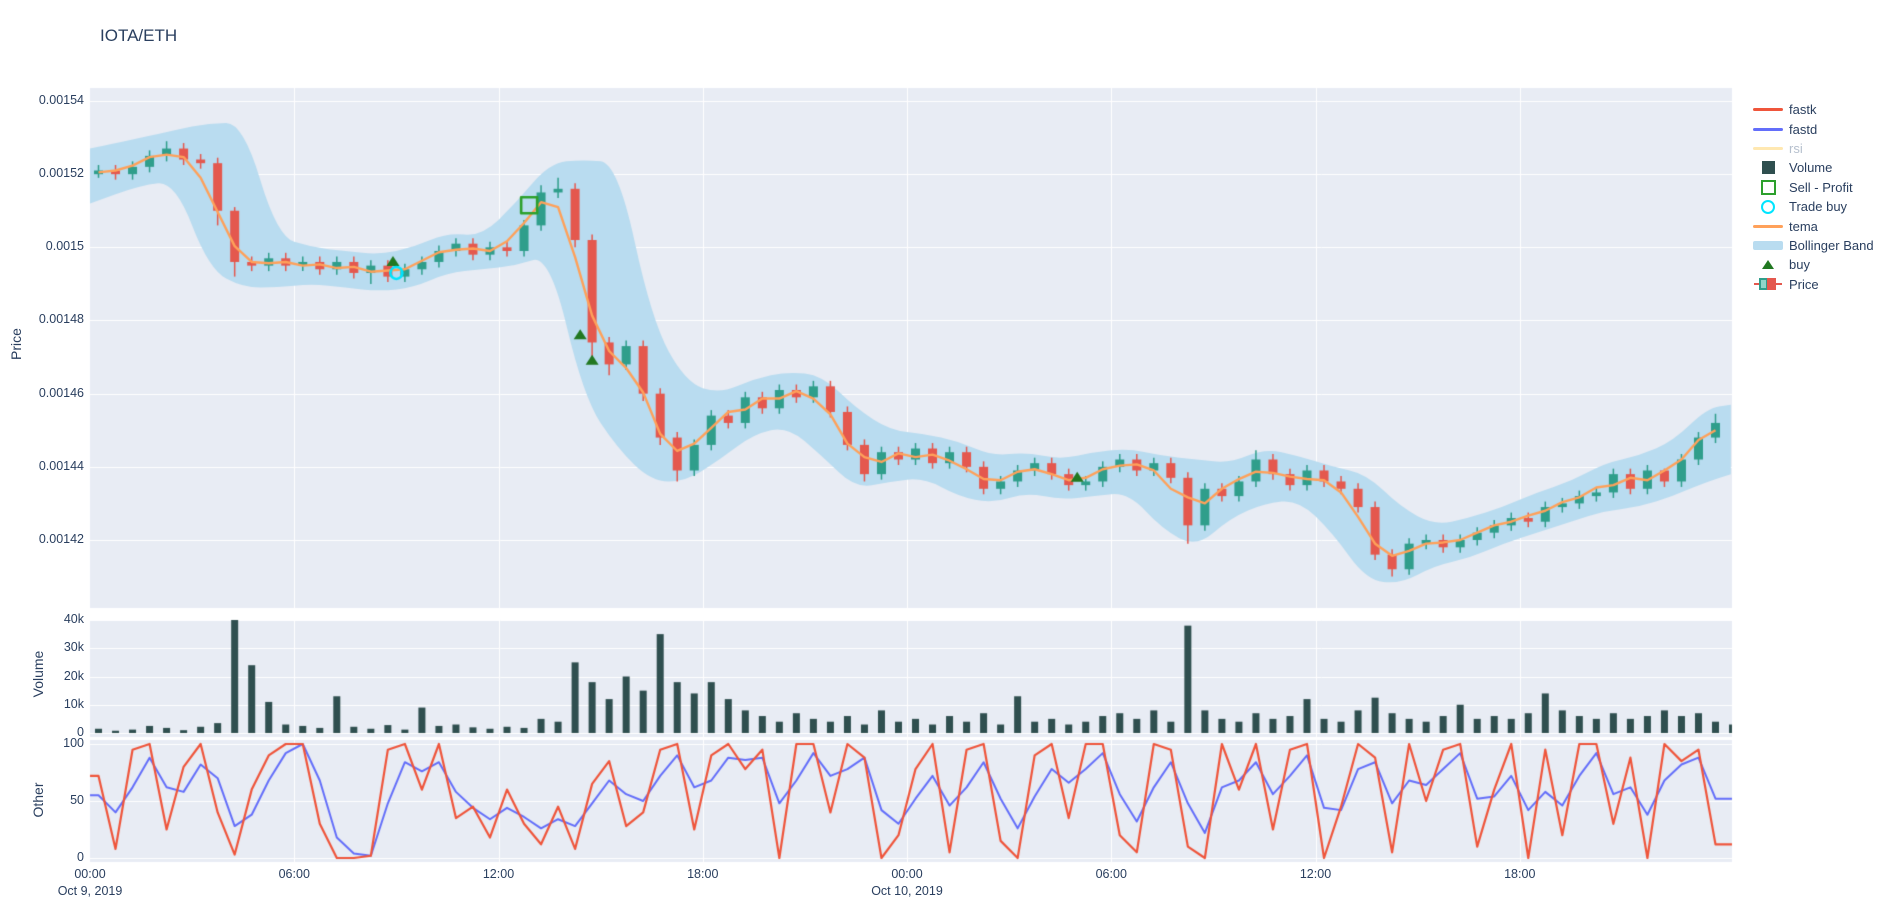  I want to click on sell-profit-square-icon, so click(1768, 187).